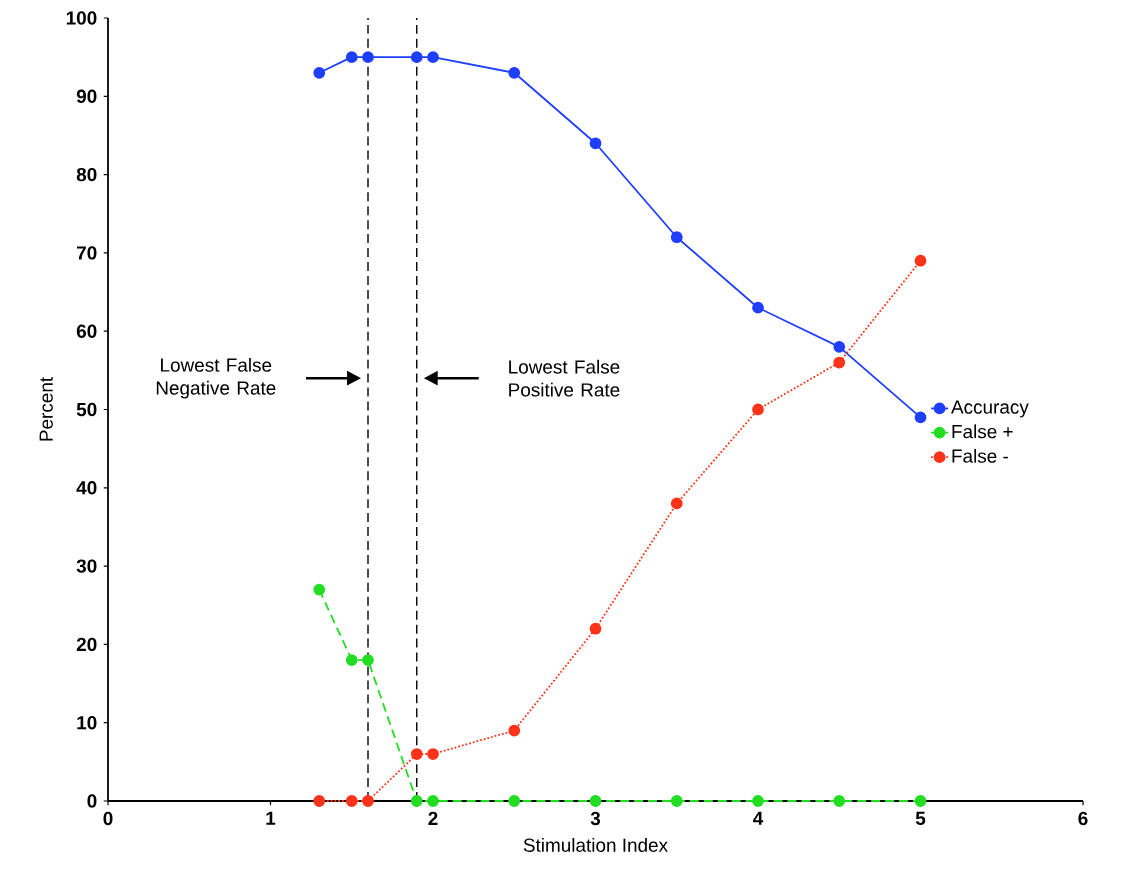 The width and height of the screenshot is (1127, 894). What do you see at coordinates (81, 18) in the screenshot?
I see `y-tick-label: 100` at bounding box center [81, 18].